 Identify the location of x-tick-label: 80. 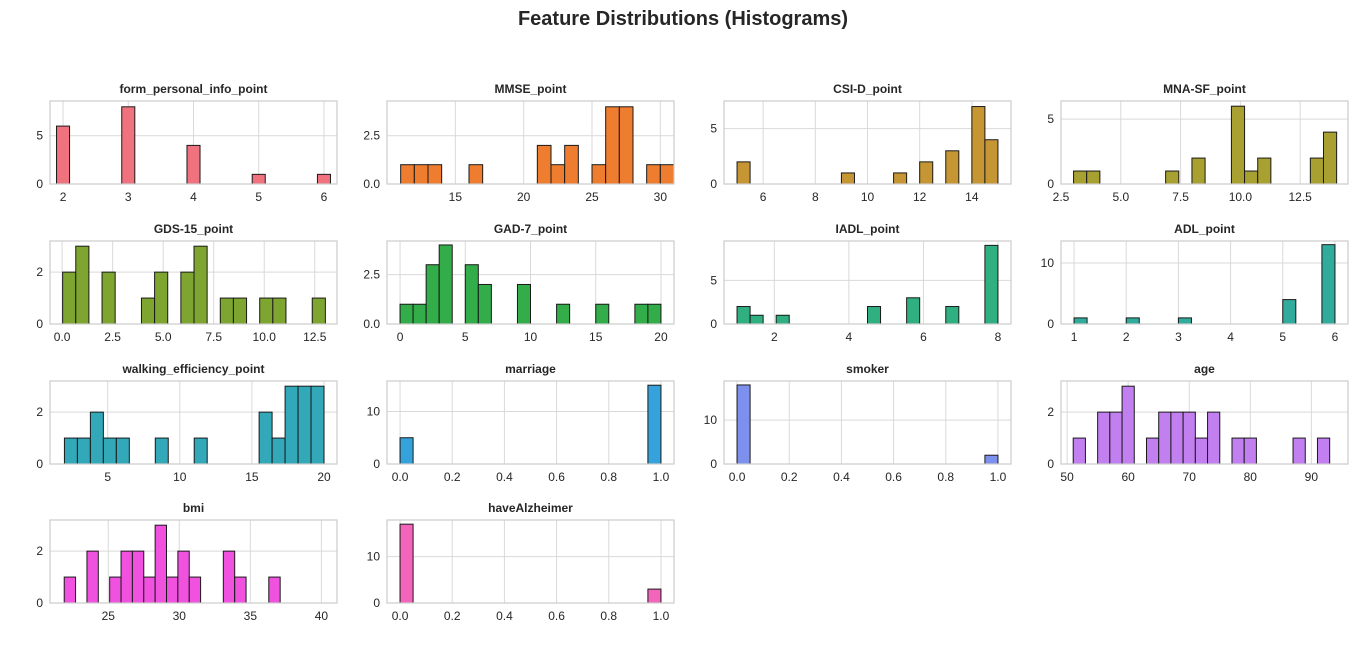
(1251, 477).